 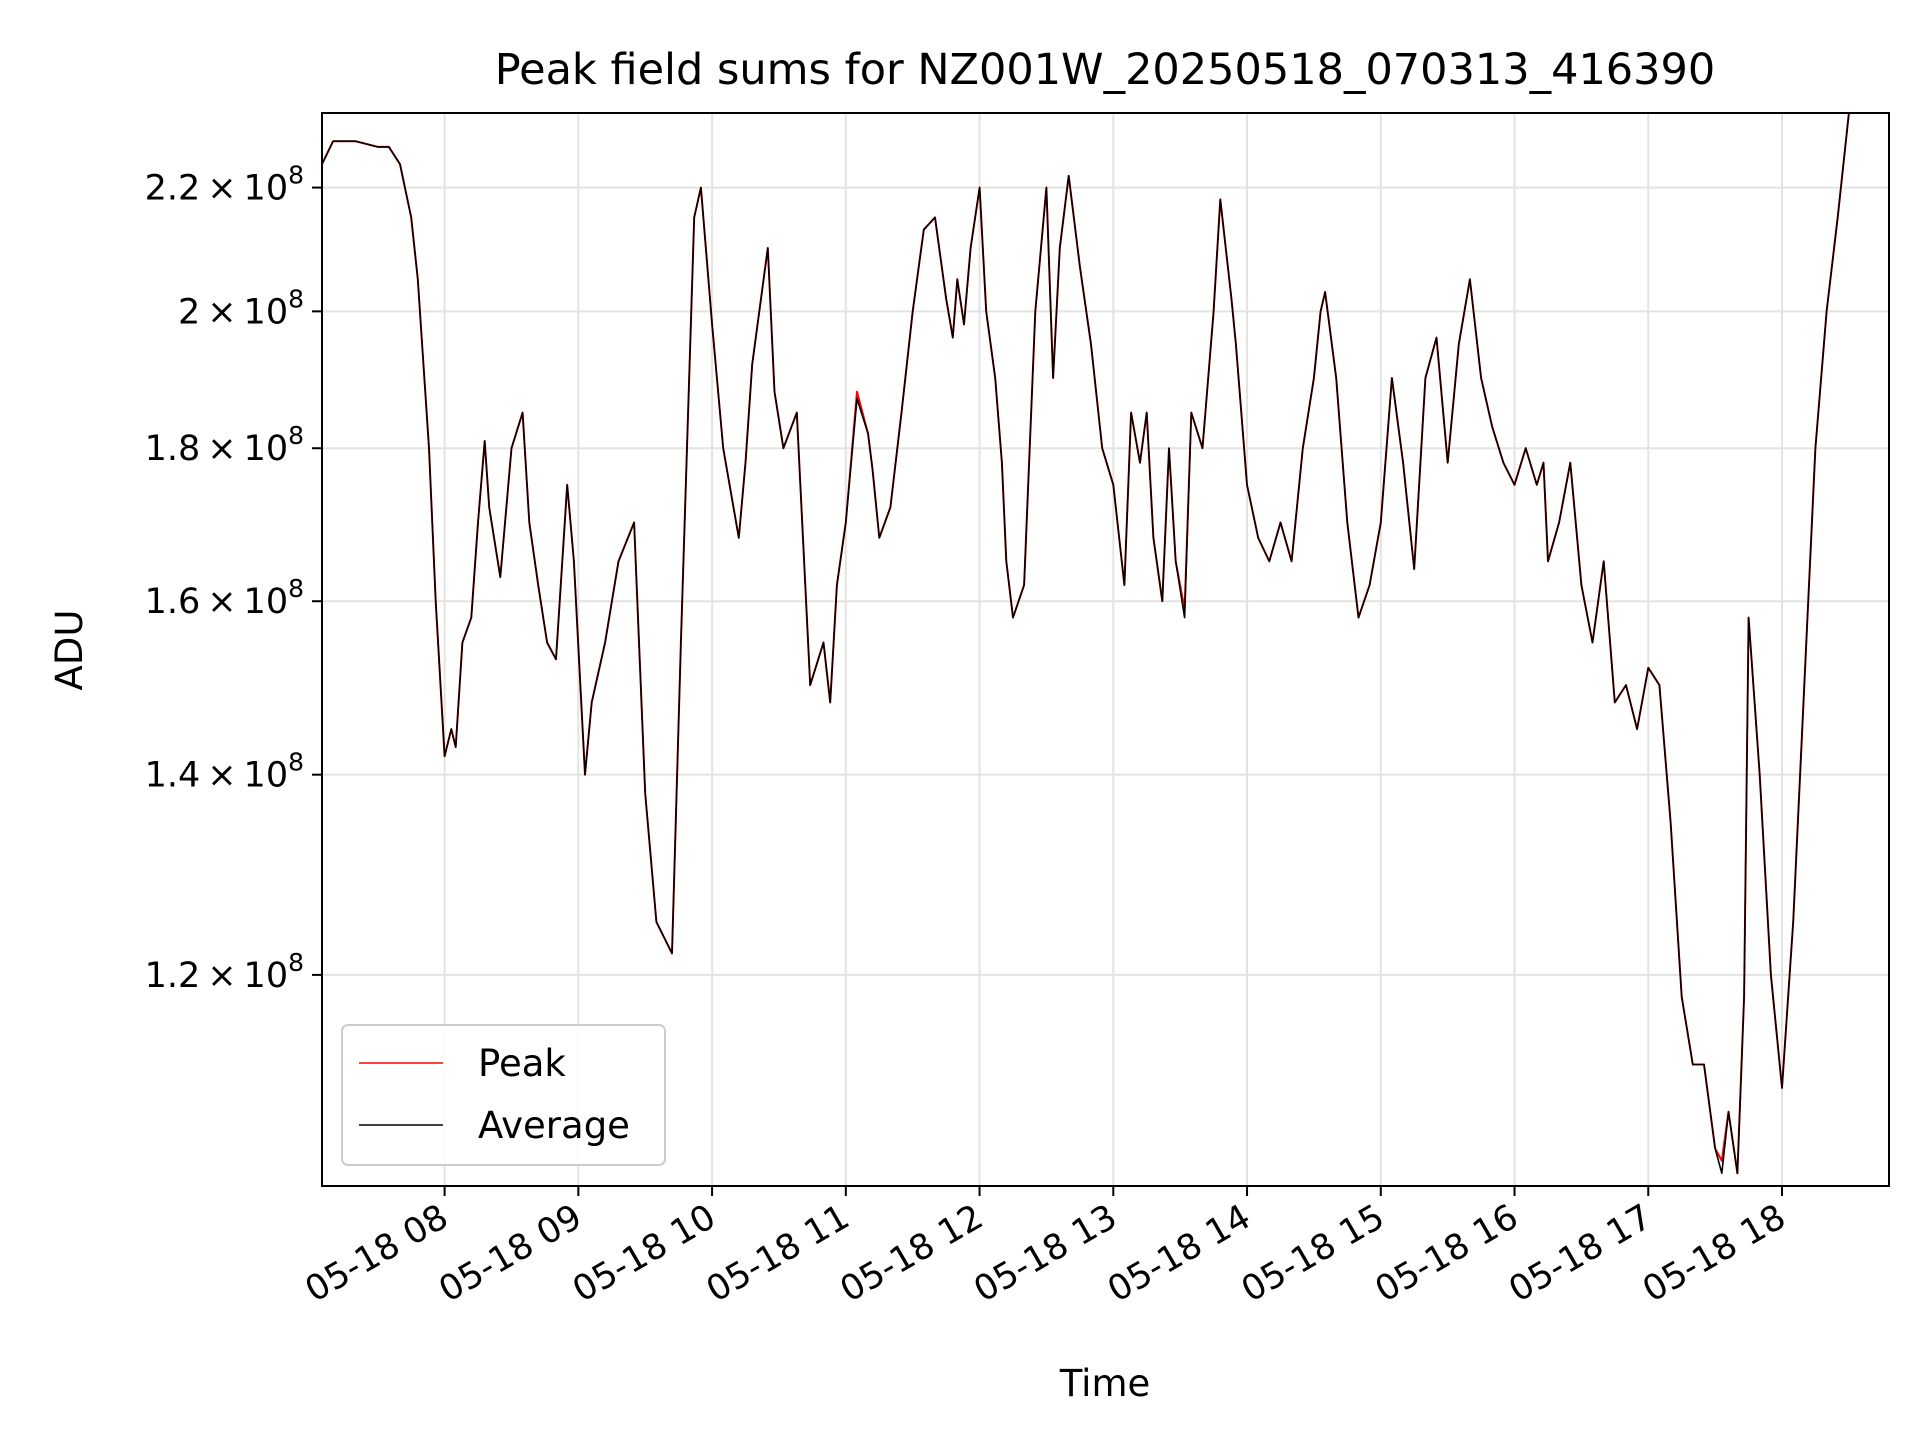 What do you see at coordinates (173, 976) in the screenshot?
I see `y-tick-mantissa: 1.2` at bounding box center [173, 976].